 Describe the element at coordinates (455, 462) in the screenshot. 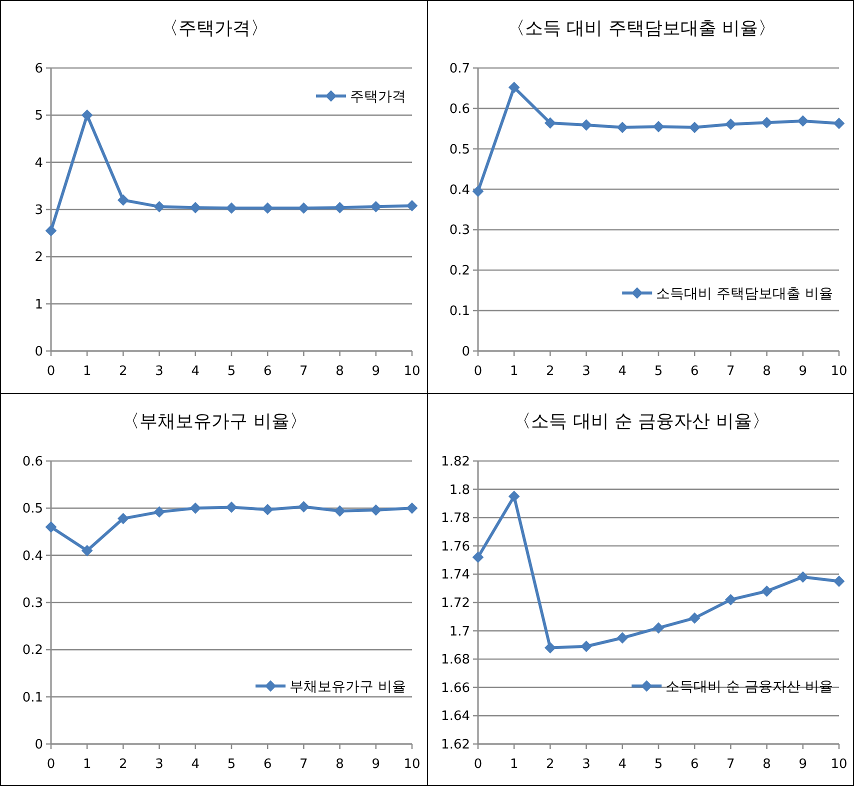

I see `y-tick-label: 1.82` at that location.